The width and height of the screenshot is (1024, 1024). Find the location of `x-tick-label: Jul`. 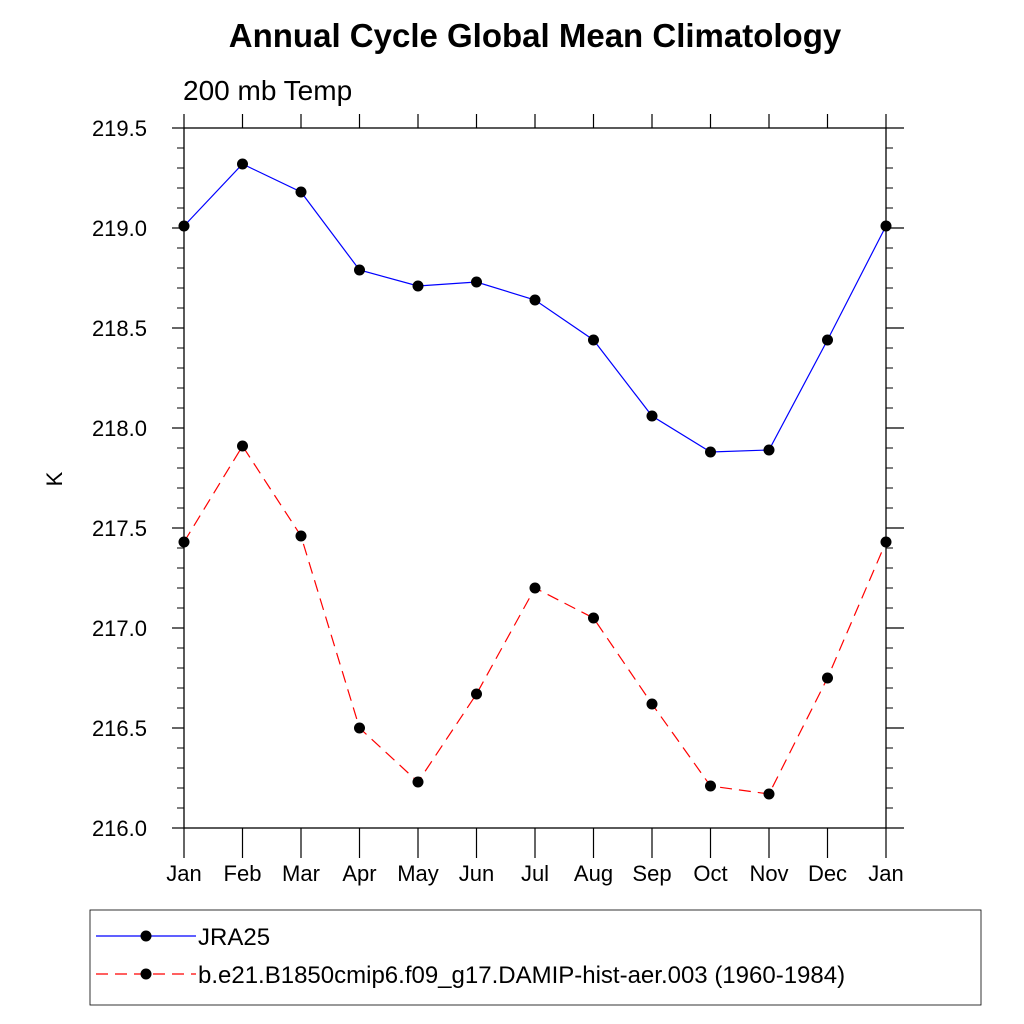

x-tick-label: Jul is located at coordinates (535, 873).